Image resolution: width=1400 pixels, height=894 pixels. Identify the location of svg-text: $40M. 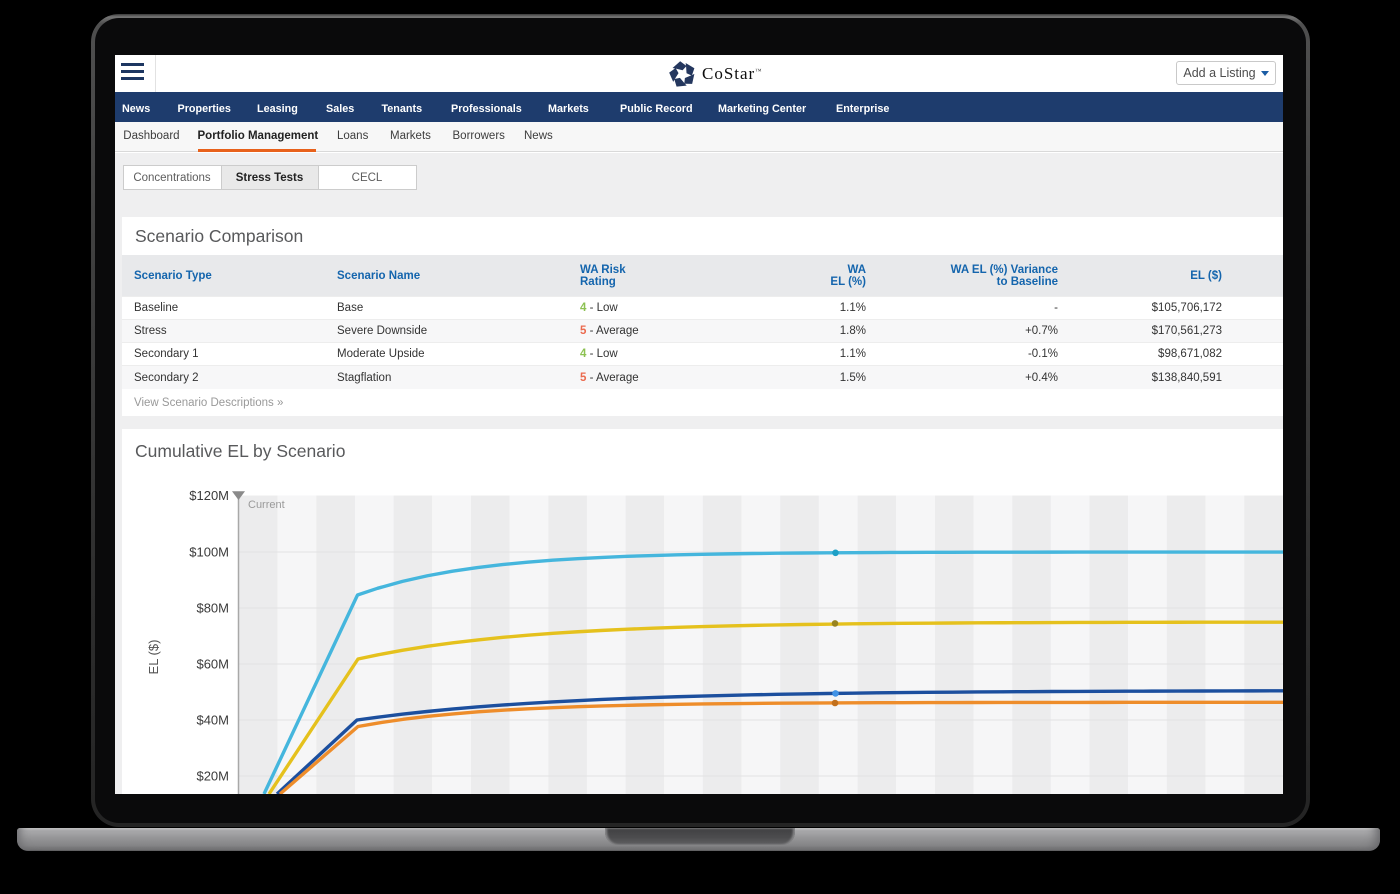
(212, 720).